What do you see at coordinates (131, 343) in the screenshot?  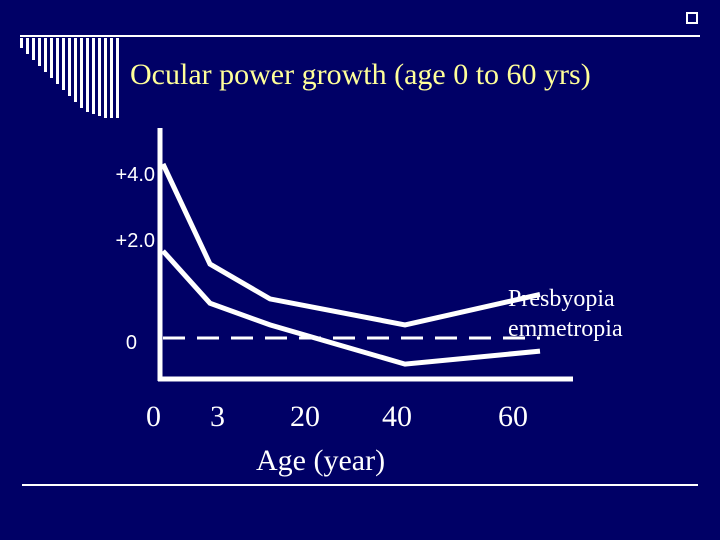 I see `y-tick-label: 0` at bounding box center [131, 343].